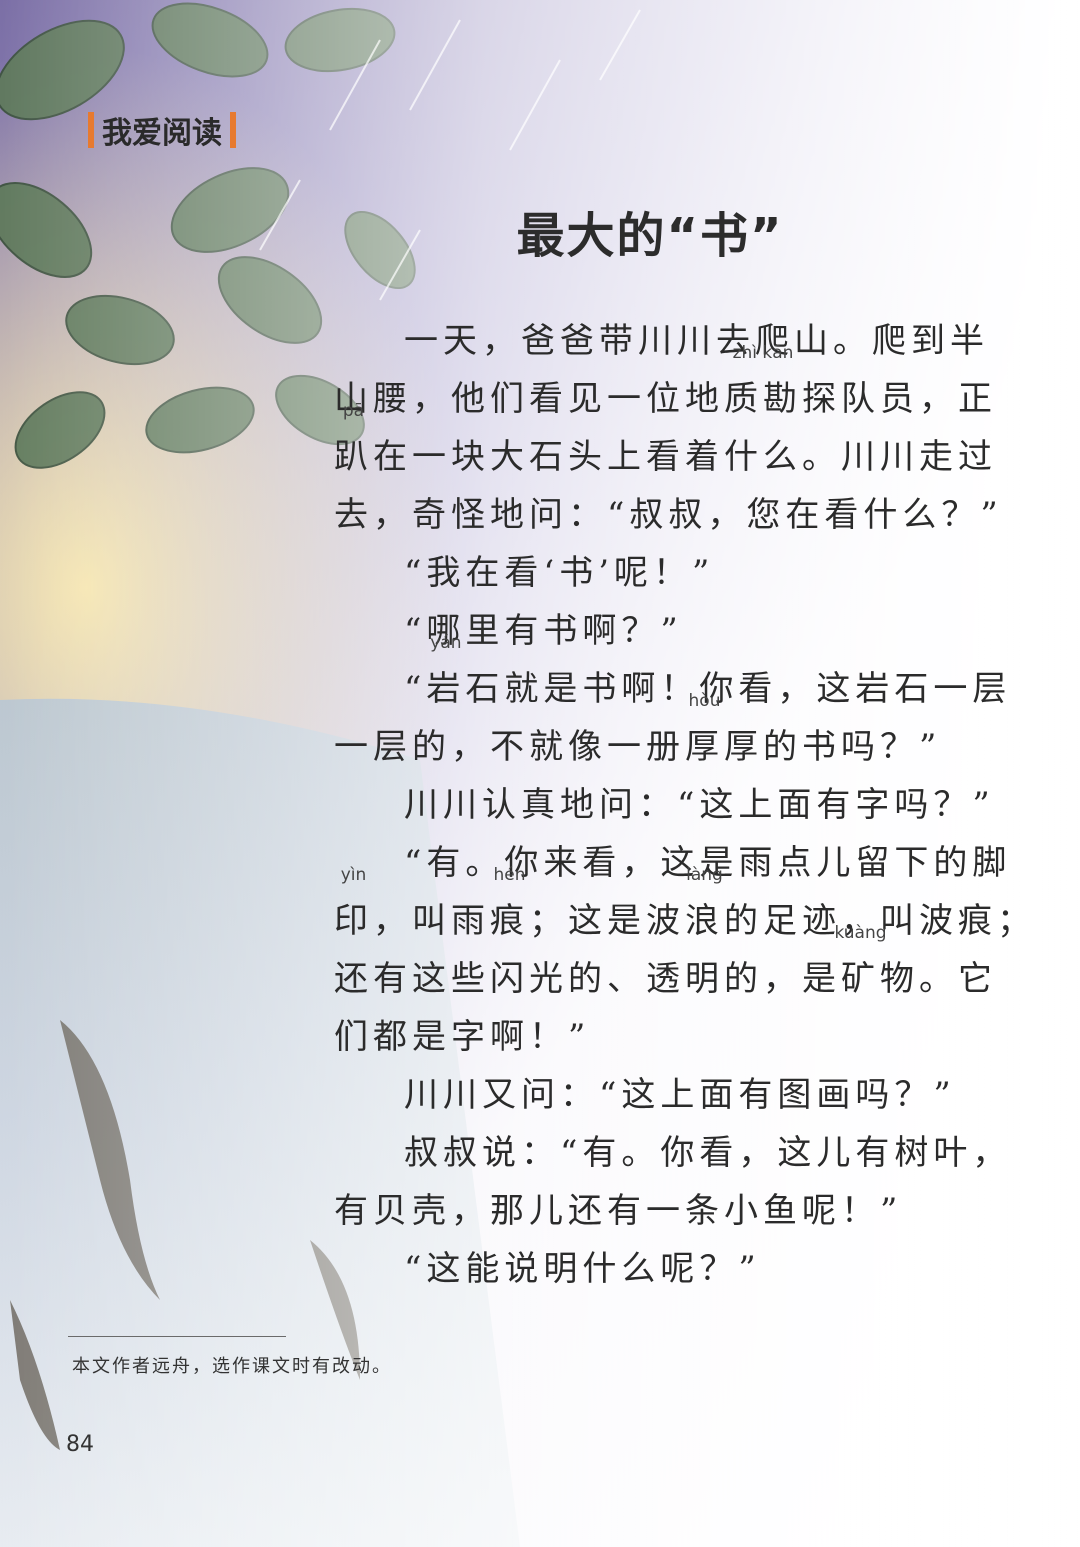  What do you see at coordinates (763, 381) in the screenshot?
I see `pinyin-annotated-word: zhì kān 质勘` at bounding box center [763, 381].